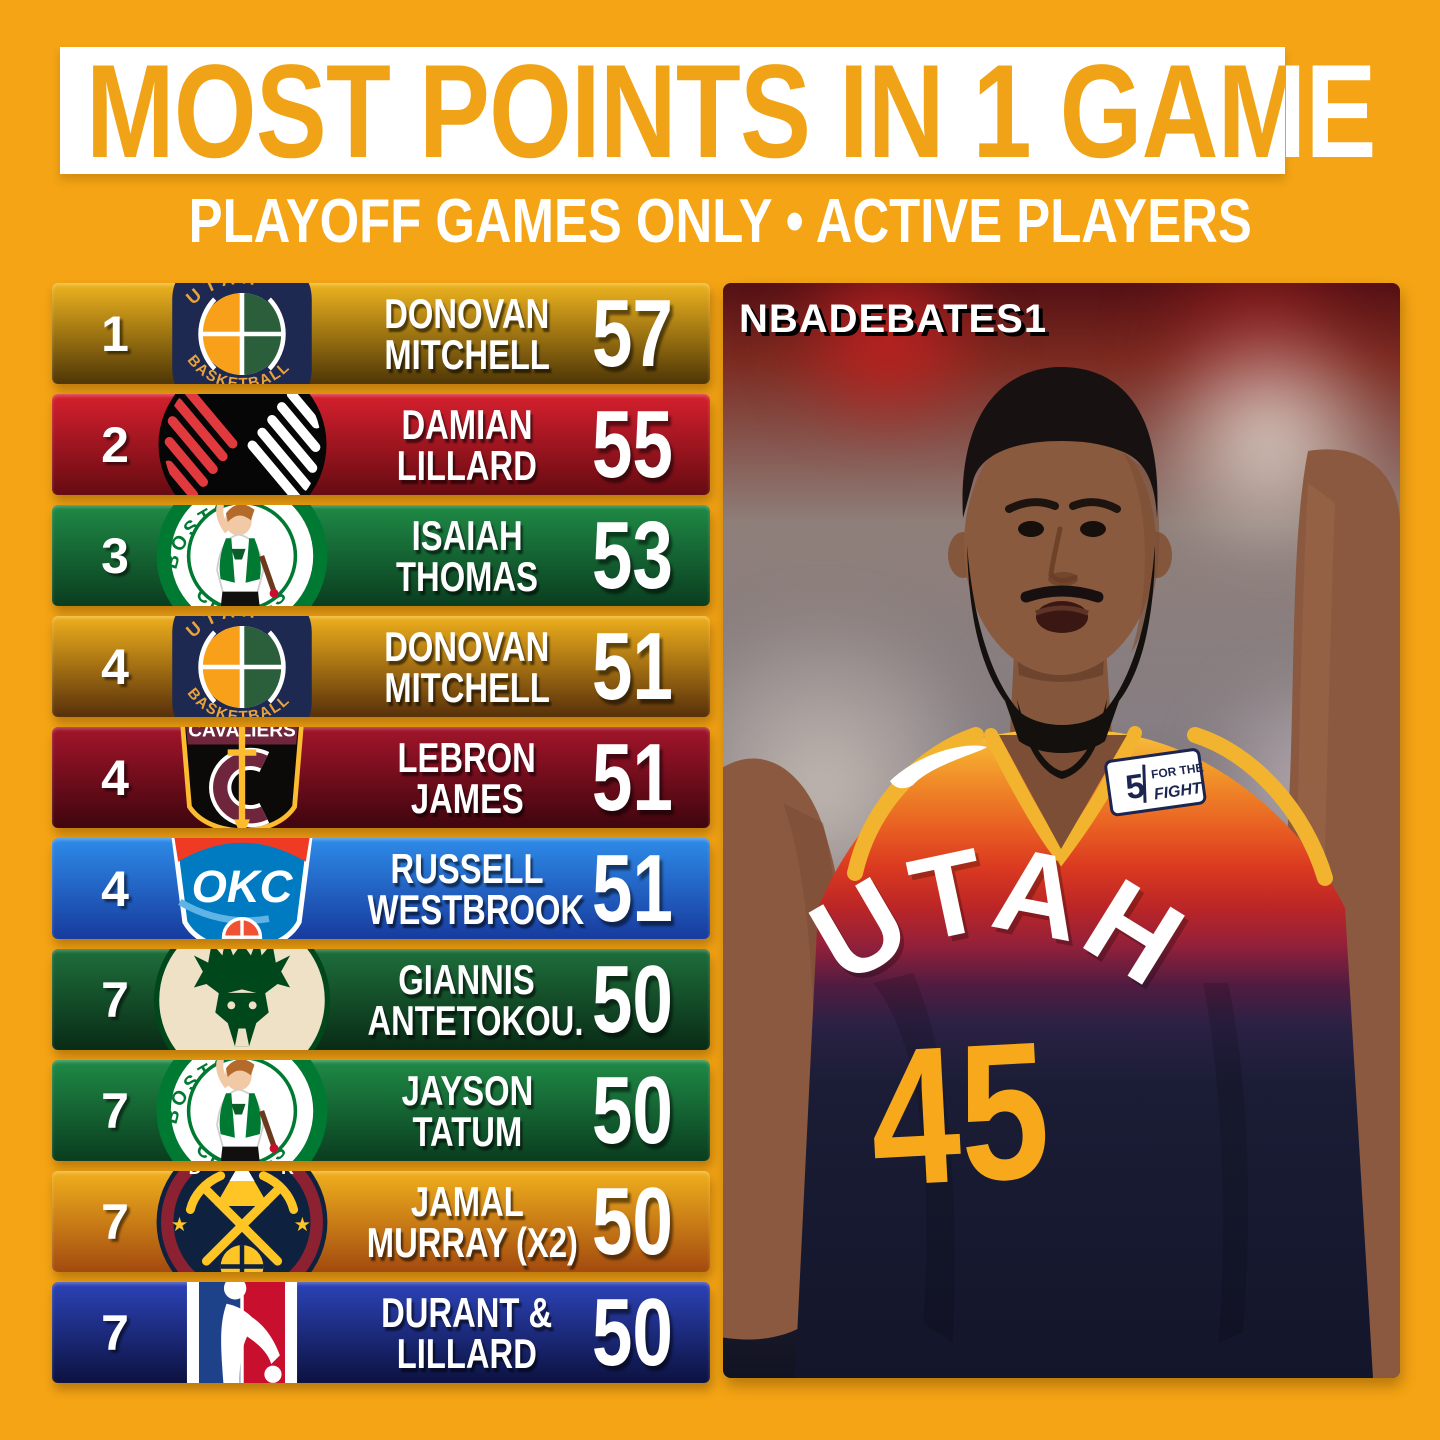 The width and height of the screenshot is (1440, 1440). I want to click on jersey-number: 45, so click(959, 1114).